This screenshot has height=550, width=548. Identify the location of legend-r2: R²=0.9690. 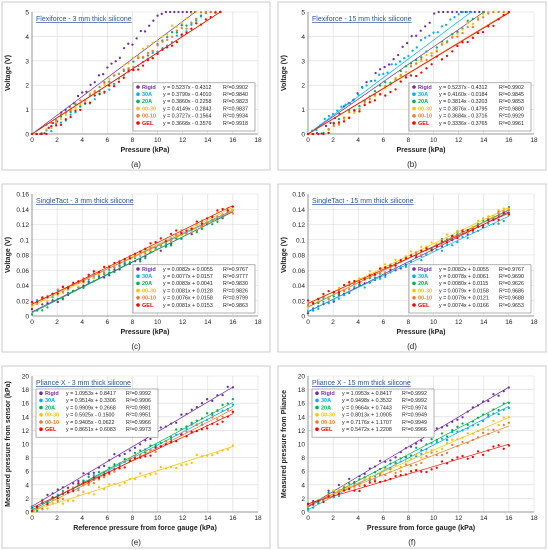
(511, 277).